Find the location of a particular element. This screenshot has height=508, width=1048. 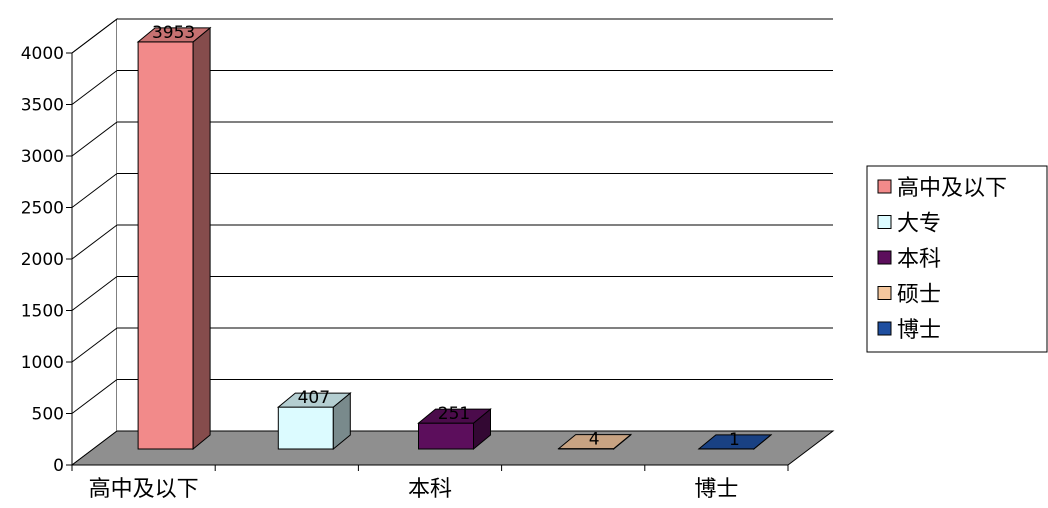

x-tick-label: 博士 is located at coordinates (716, 489).